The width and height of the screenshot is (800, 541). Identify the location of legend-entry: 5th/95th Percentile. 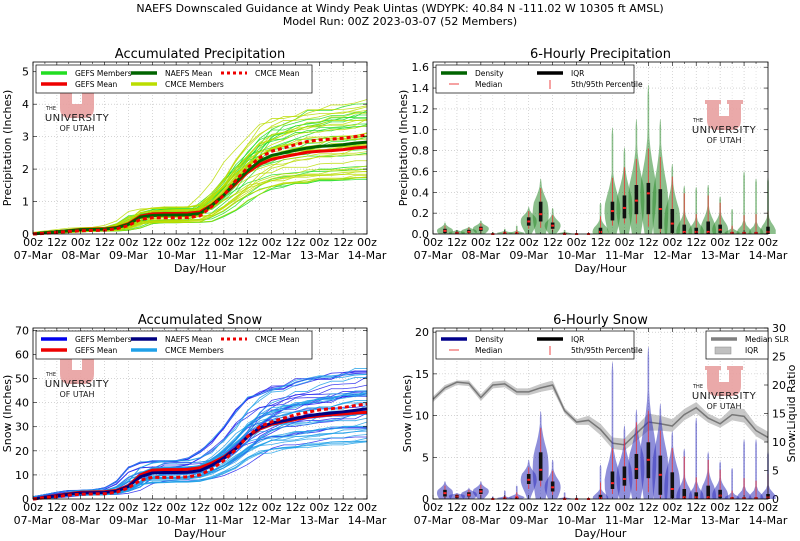
(596, 84).